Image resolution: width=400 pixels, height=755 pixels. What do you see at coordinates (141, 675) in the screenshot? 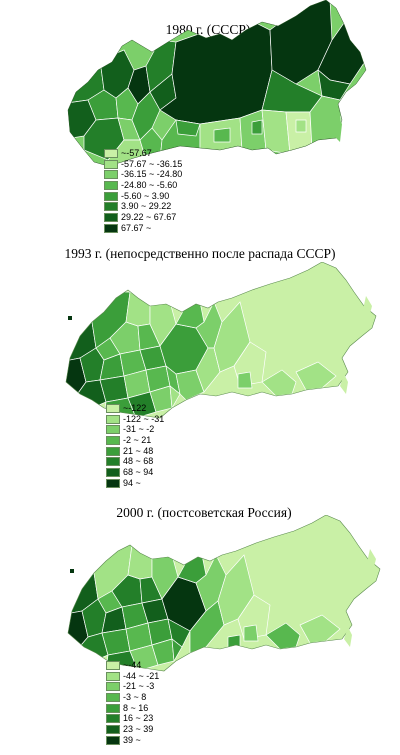
I see `legend-label: -44 ~ -21` at bounding box center [141, 675].